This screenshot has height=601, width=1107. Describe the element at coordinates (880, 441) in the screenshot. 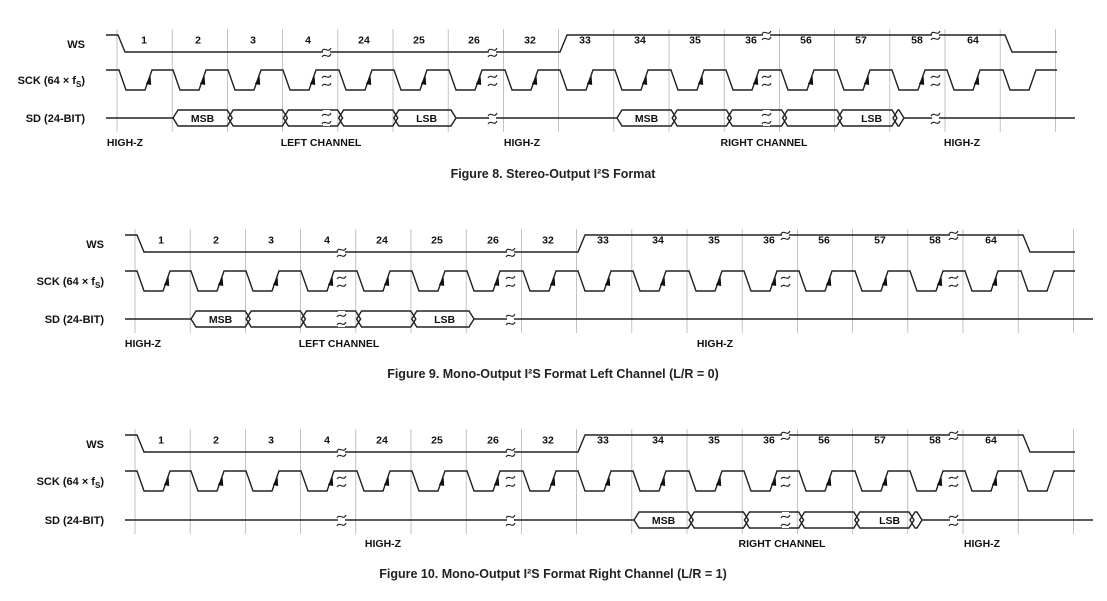

I see `bit-number: 57` at that location.